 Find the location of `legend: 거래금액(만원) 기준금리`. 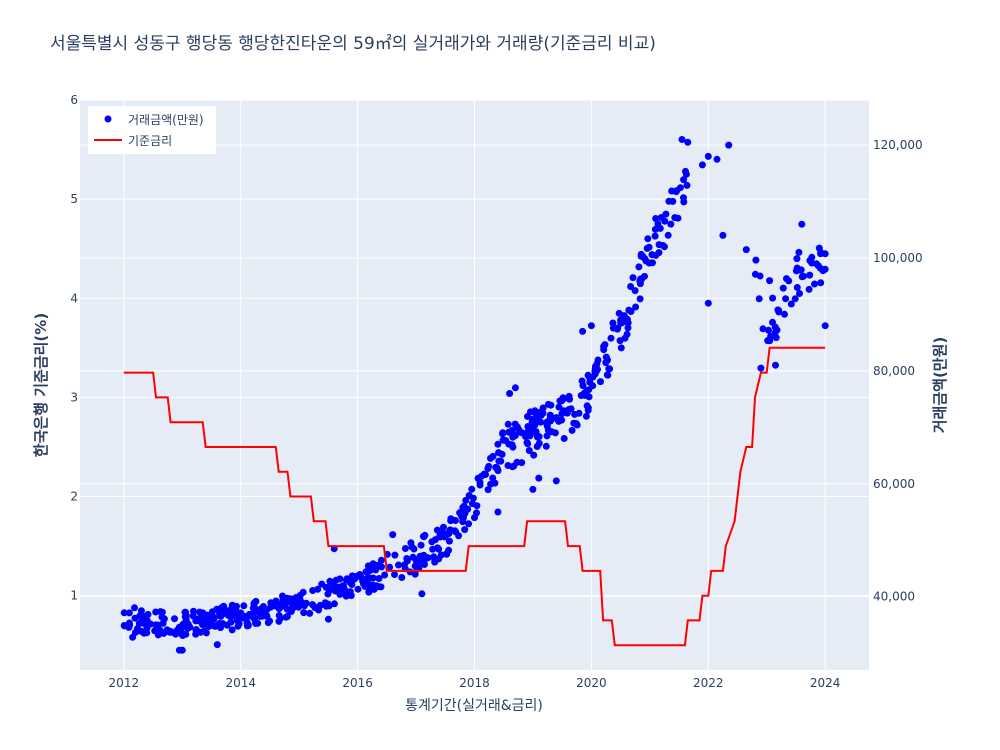

legend: 거래금액(만원) 기준금리 is located at coordinates (152, 130).